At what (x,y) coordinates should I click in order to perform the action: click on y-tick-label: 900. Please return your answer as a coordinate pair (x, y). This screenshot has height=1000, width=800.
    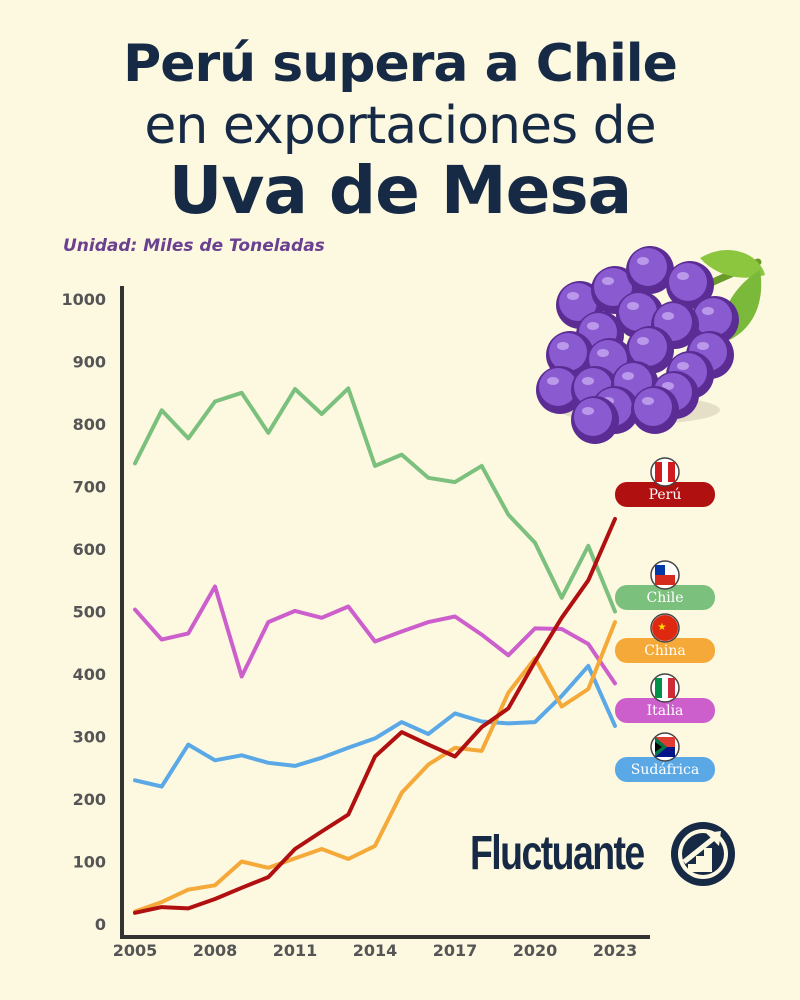
    Looking at the image, I should click on (89, 362).